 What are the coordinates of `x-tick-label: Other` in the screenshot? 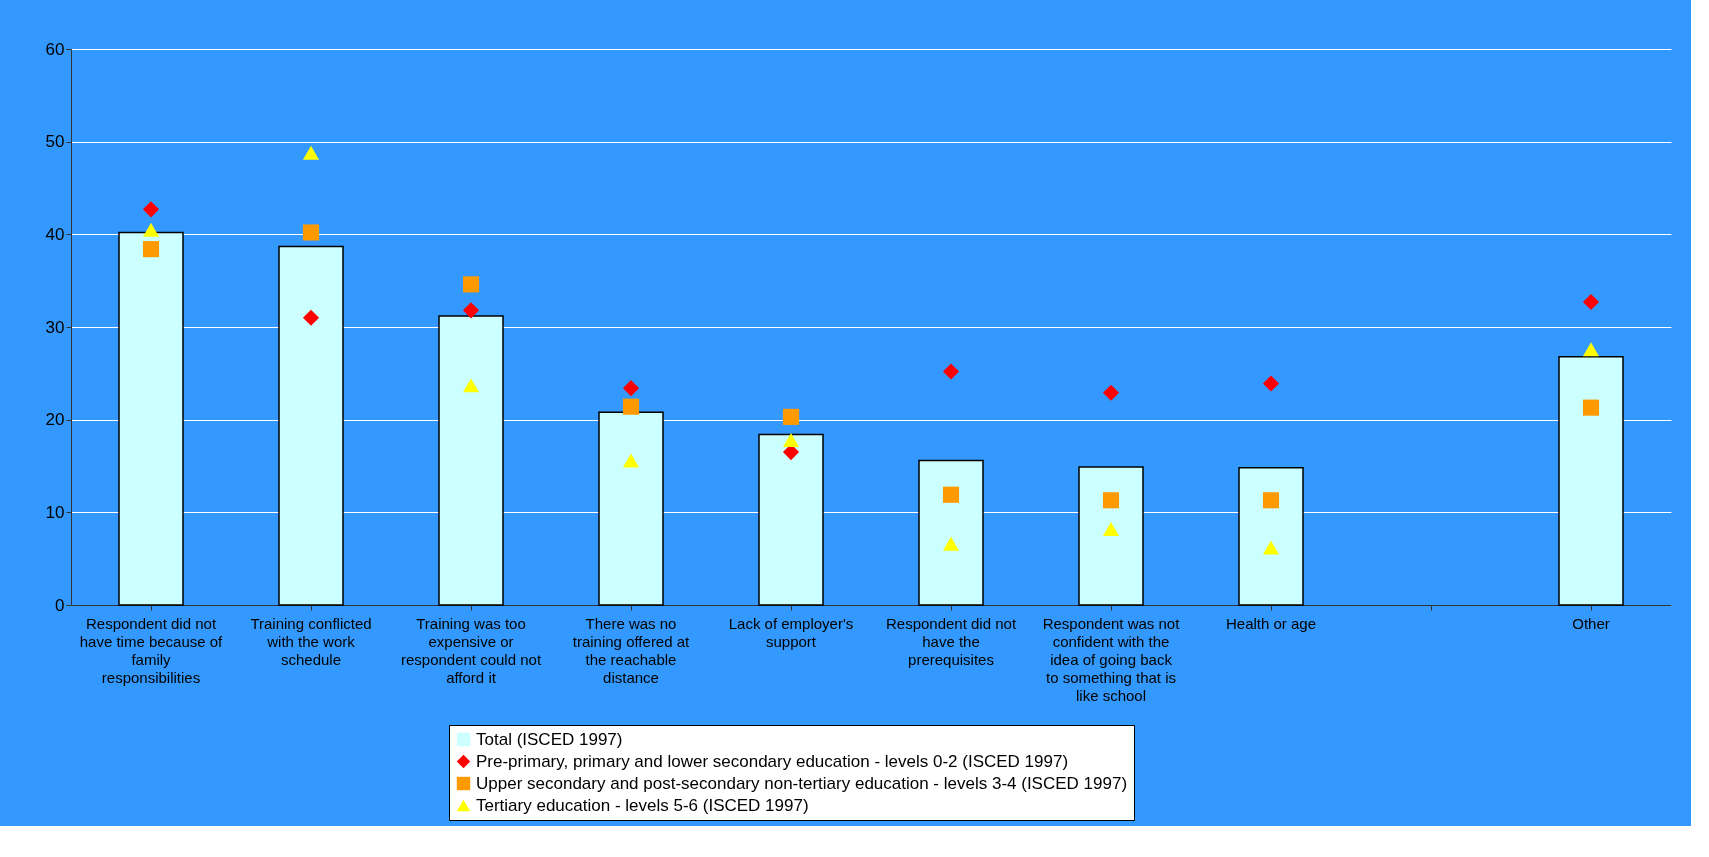 It's located at (1591, 623).